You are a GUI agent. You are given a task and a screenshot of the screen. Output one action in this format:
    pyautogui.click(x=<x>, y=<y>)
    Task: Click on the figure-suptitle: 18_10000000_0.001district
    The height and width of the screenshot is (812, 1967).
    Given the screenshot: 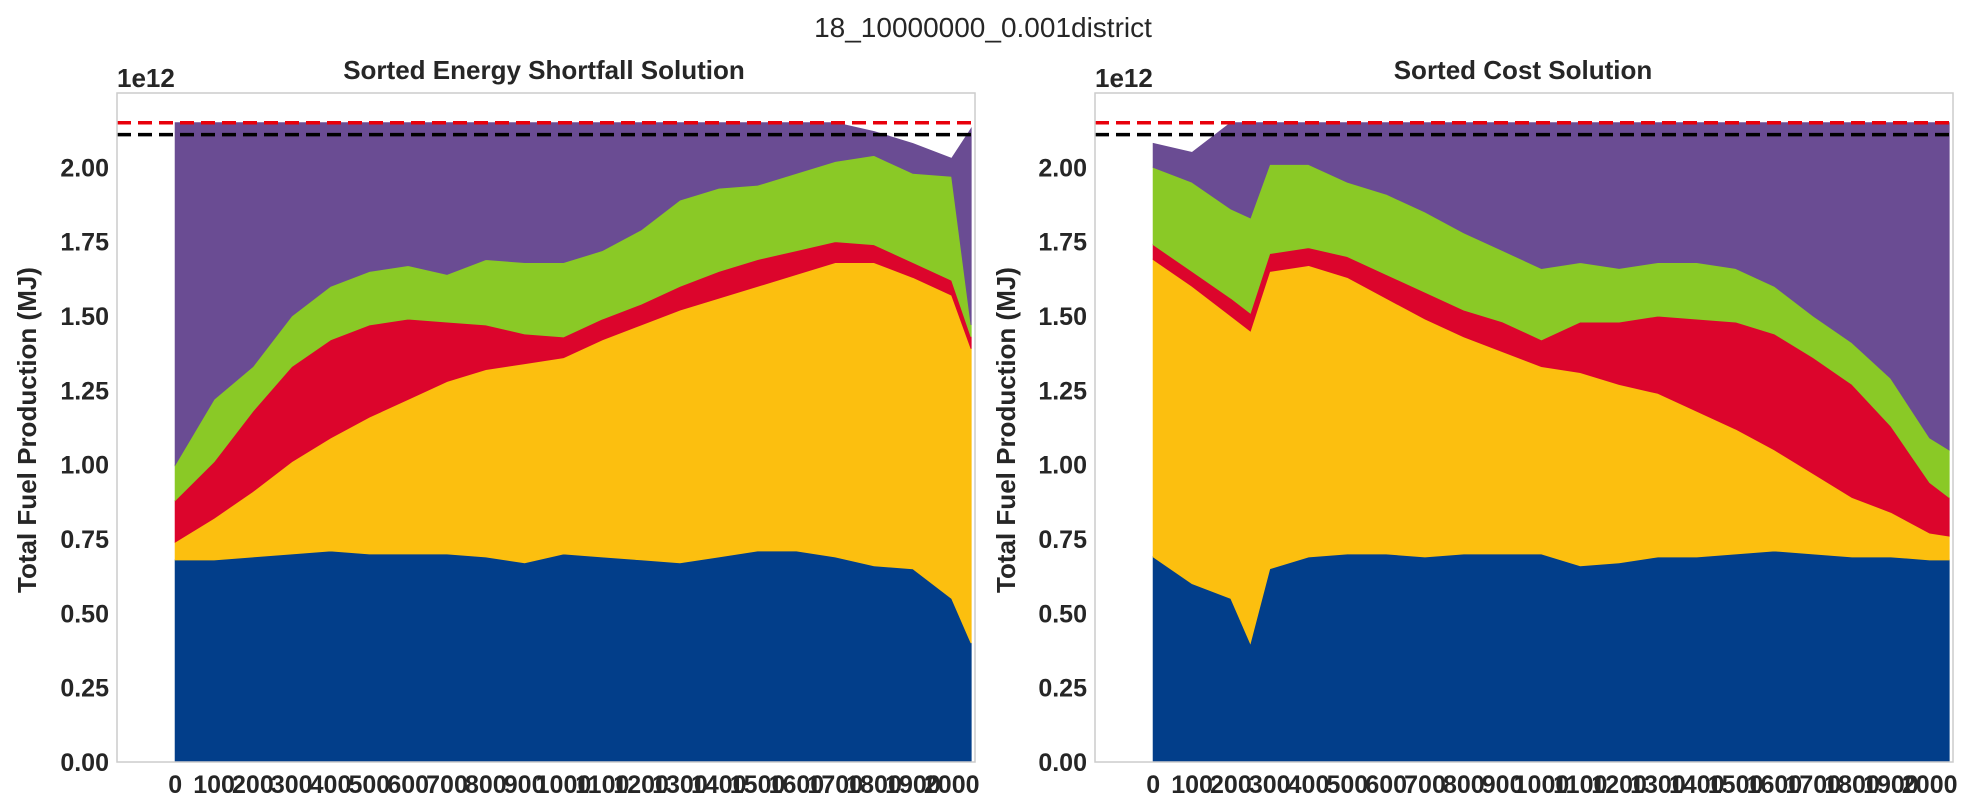 What is the action you would take?
    pyautogui.click(x=983, y=27)
    